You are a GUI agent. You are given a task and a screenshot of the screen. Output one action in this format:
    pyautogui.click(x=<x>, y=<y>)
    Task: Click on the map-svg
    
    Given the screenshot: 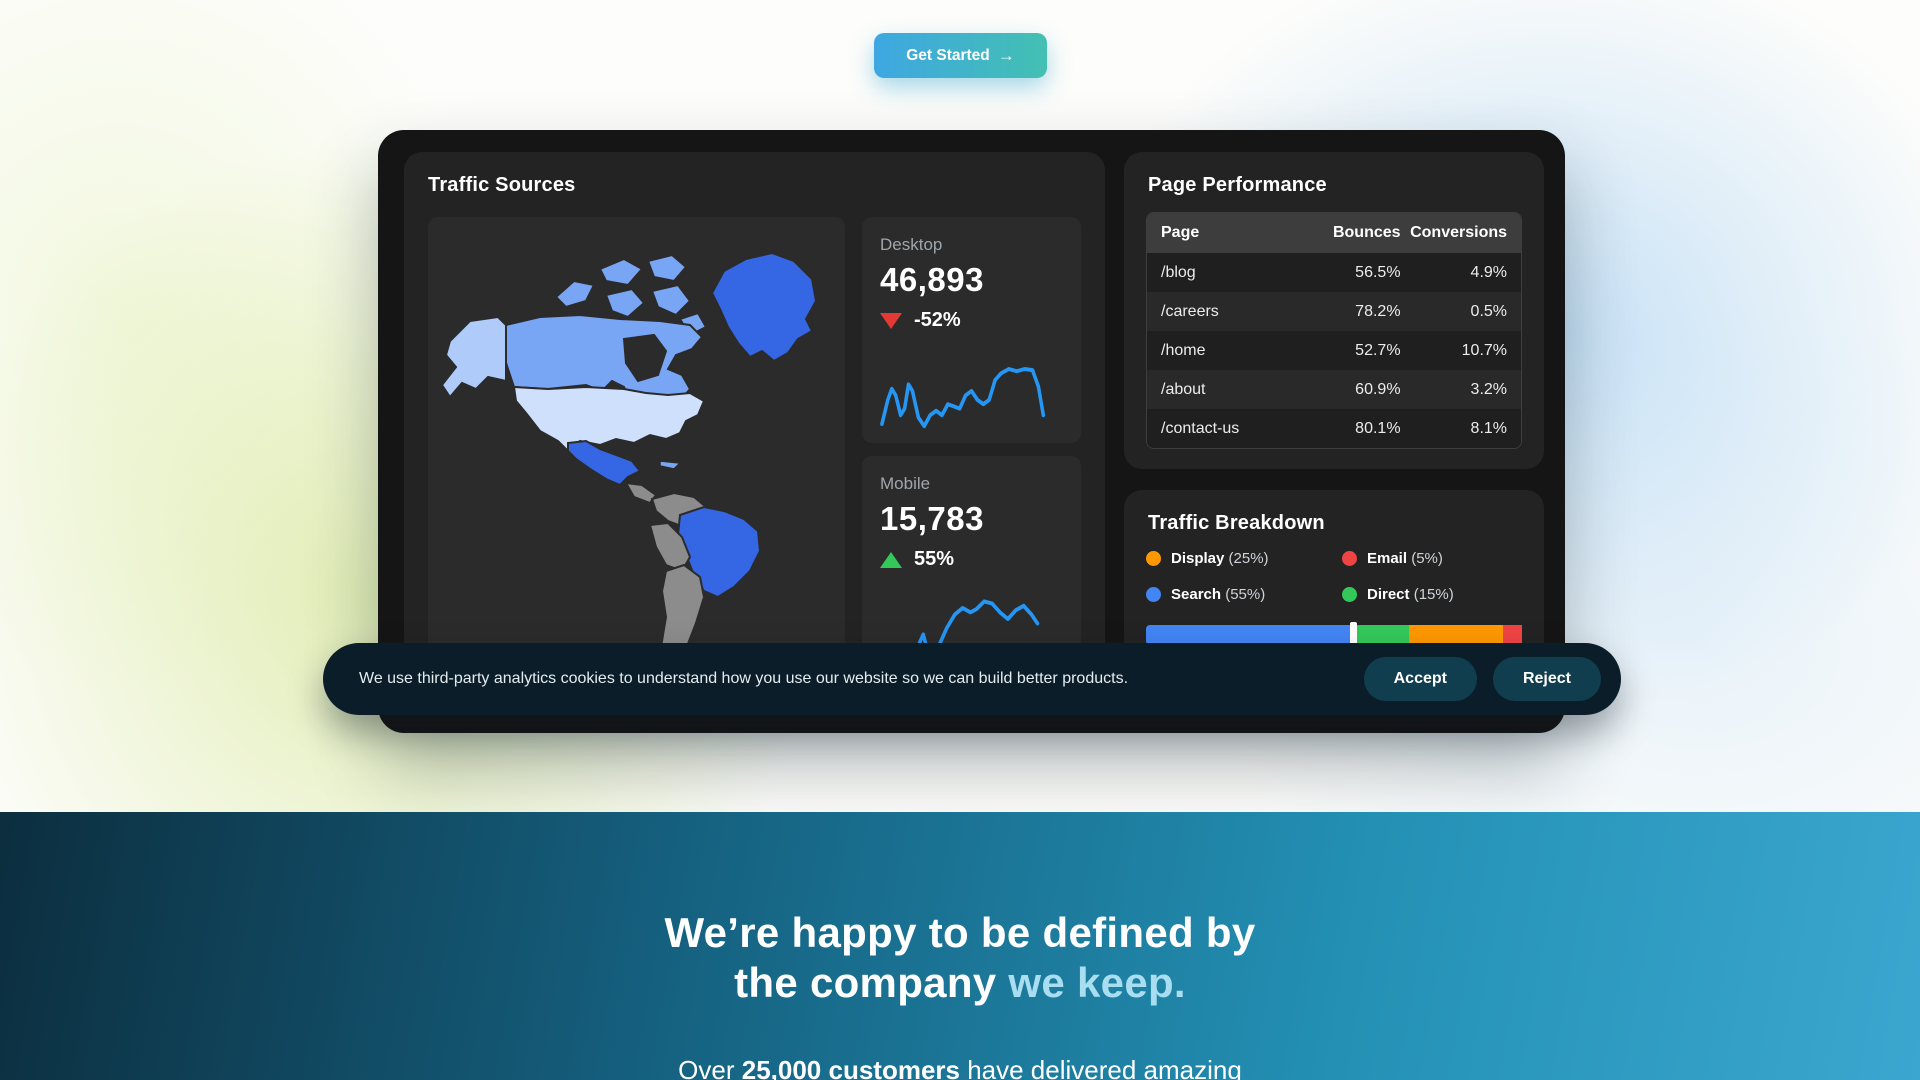 What is the action you would take?
    pyautogui.click(x=629, y=463)
    